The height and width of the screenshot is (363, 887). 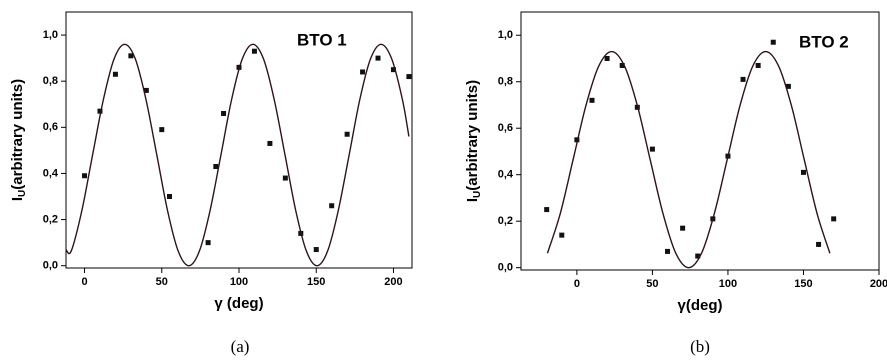 What do you see at coordinates (238, 303) in the screenshot?
I see `x-axis-label: γ (deg)` at bounding box center [238, 303].